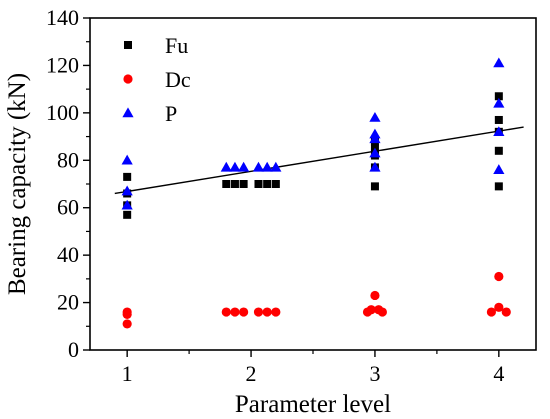 The height and width of the screenshot is (419, 550). What do you see at coordinates (176, 45) in the screenshot?
I see `legend-label-fu: Fu` at bounding box center [176, 45].